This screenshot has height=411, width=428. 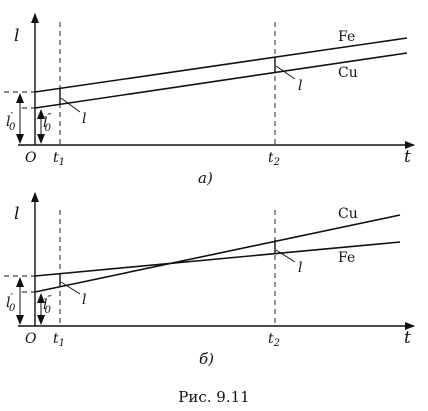 I want to click on panel-a-cu-name: Cu, so click(x=348, y=73).